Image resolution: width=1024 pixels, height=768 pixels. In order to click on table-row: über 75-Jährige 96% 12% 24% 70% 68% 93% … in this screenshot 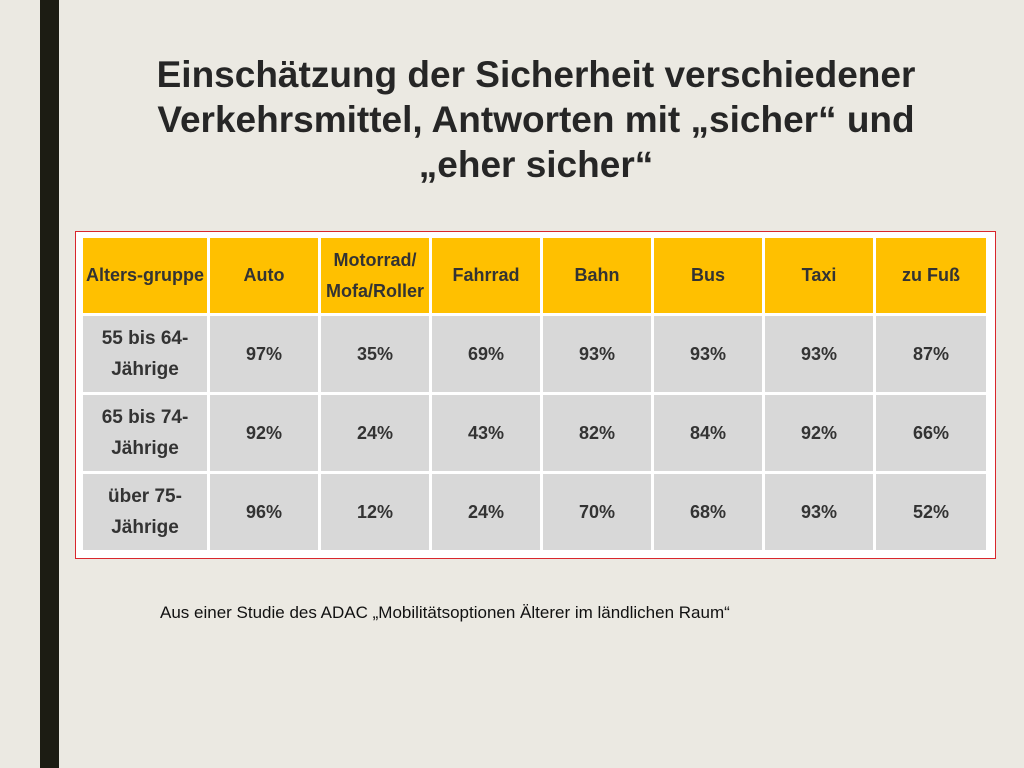, I will do `click(534, 512)`.